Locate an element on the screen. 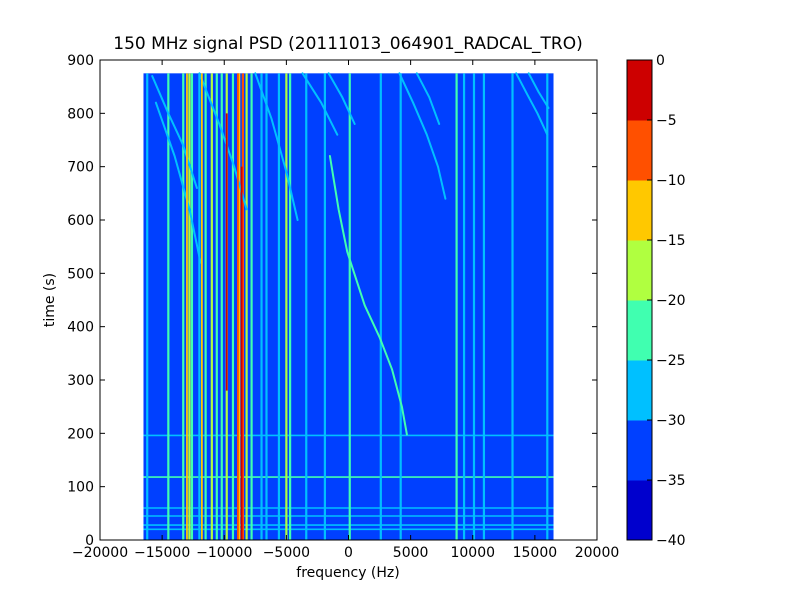  x-tick-label: 10000 is located at coordinates (472, 553).